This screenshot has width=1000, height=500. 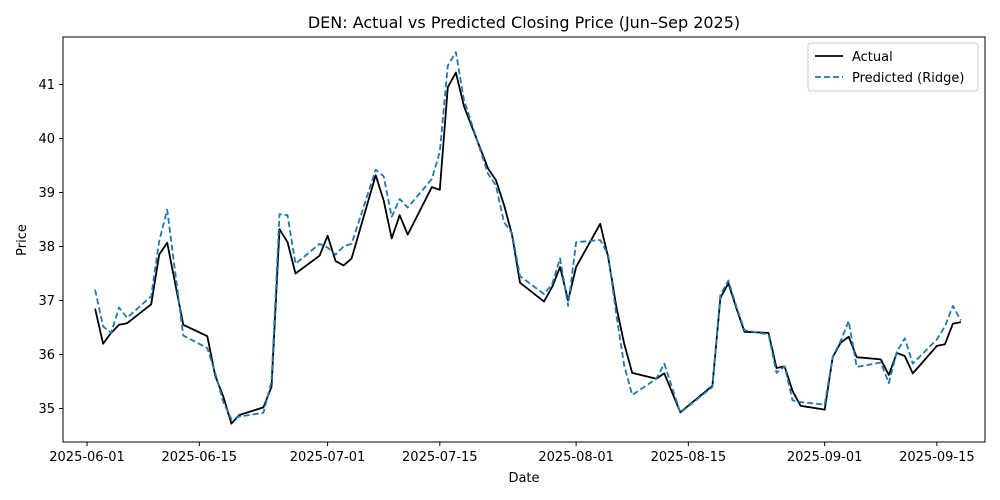 What do you see at coordinates (440, 457) in the screenshot?
I see `x-tick-label: 2025-07-15` at bounding box center [440, 457].